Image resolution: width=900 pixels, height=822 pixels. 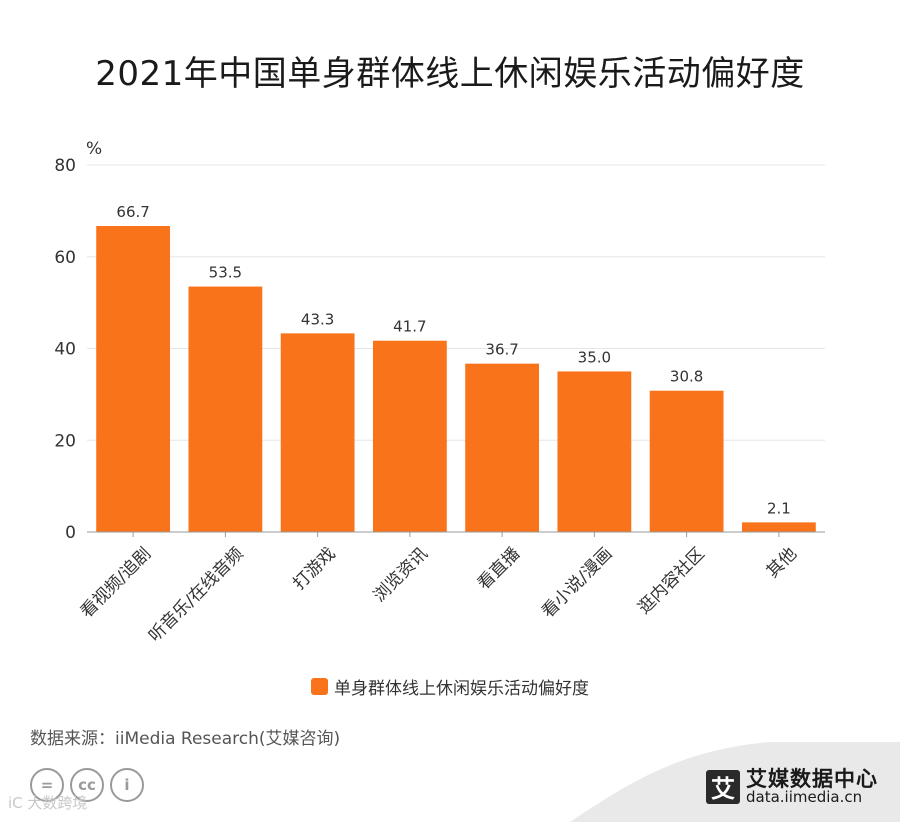 I want to click on no-derivatives-icon: =, so click(x=47, y=785).